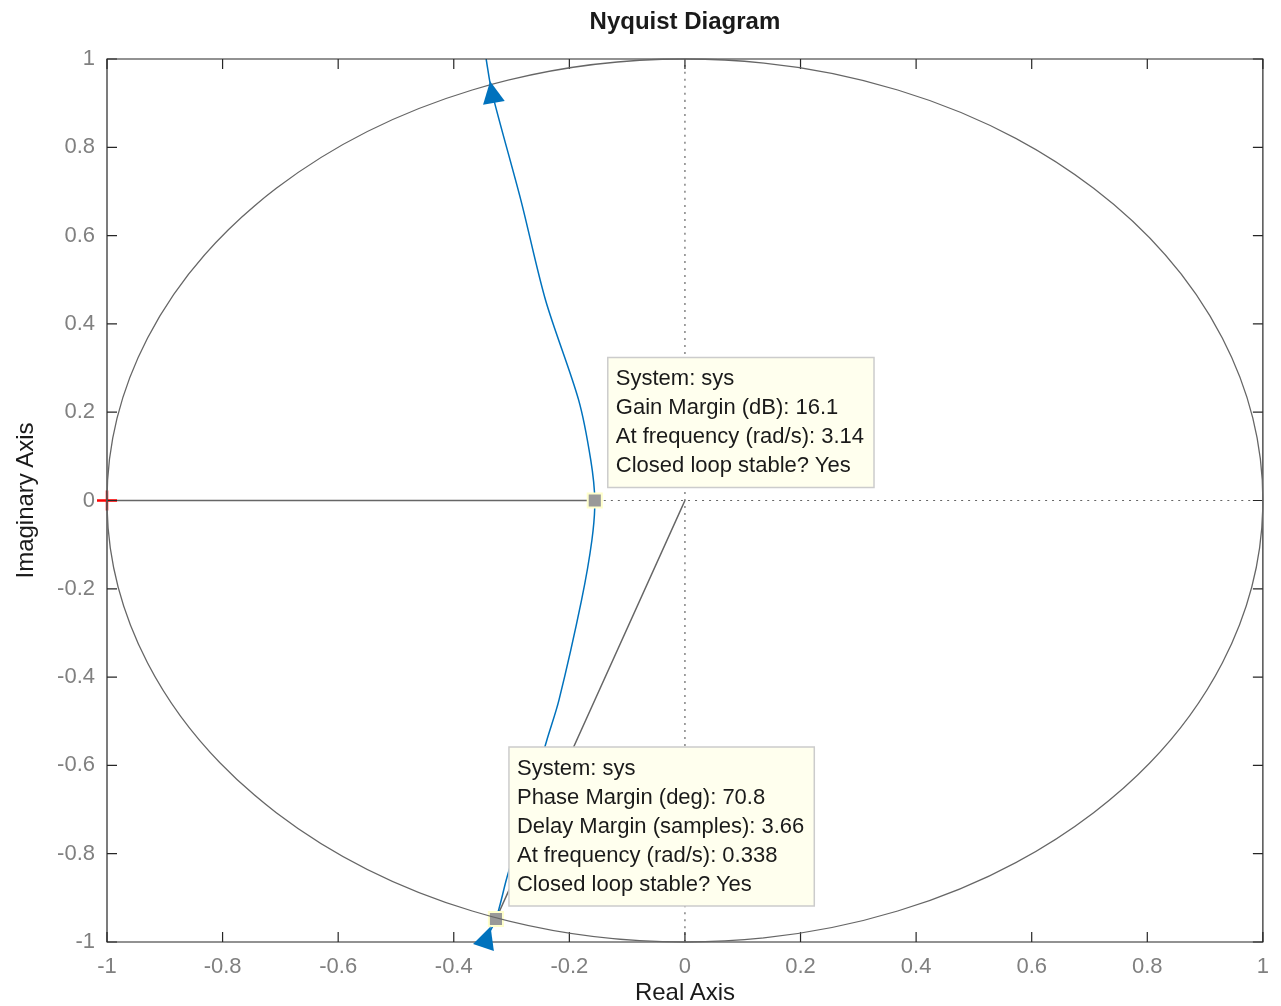  What do you see at coordinates (88, 58) in the screenshot?
I see `y-tick-label: 1` at bounding box center [88, 58].